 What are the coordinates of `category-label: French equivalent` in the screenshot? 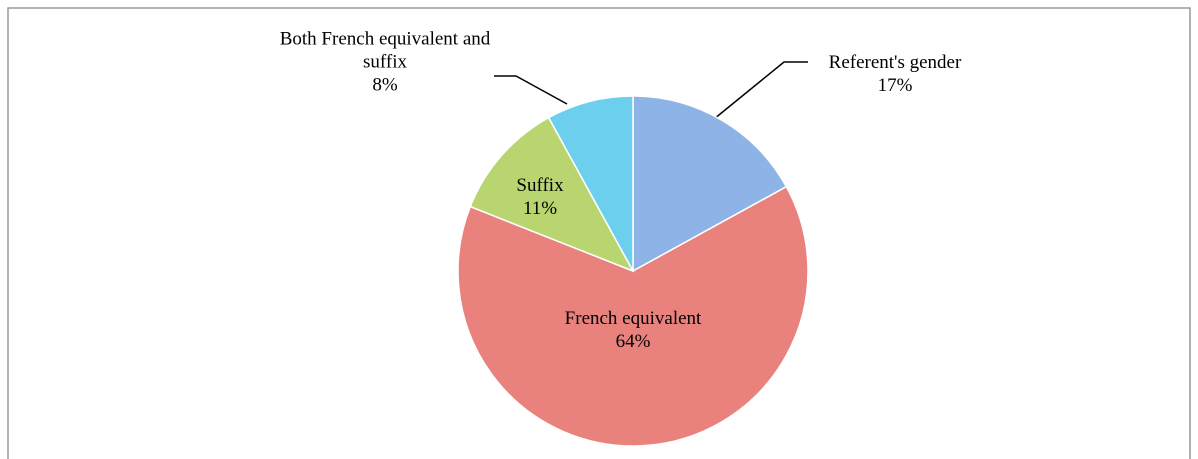 It's located at (633, 318).